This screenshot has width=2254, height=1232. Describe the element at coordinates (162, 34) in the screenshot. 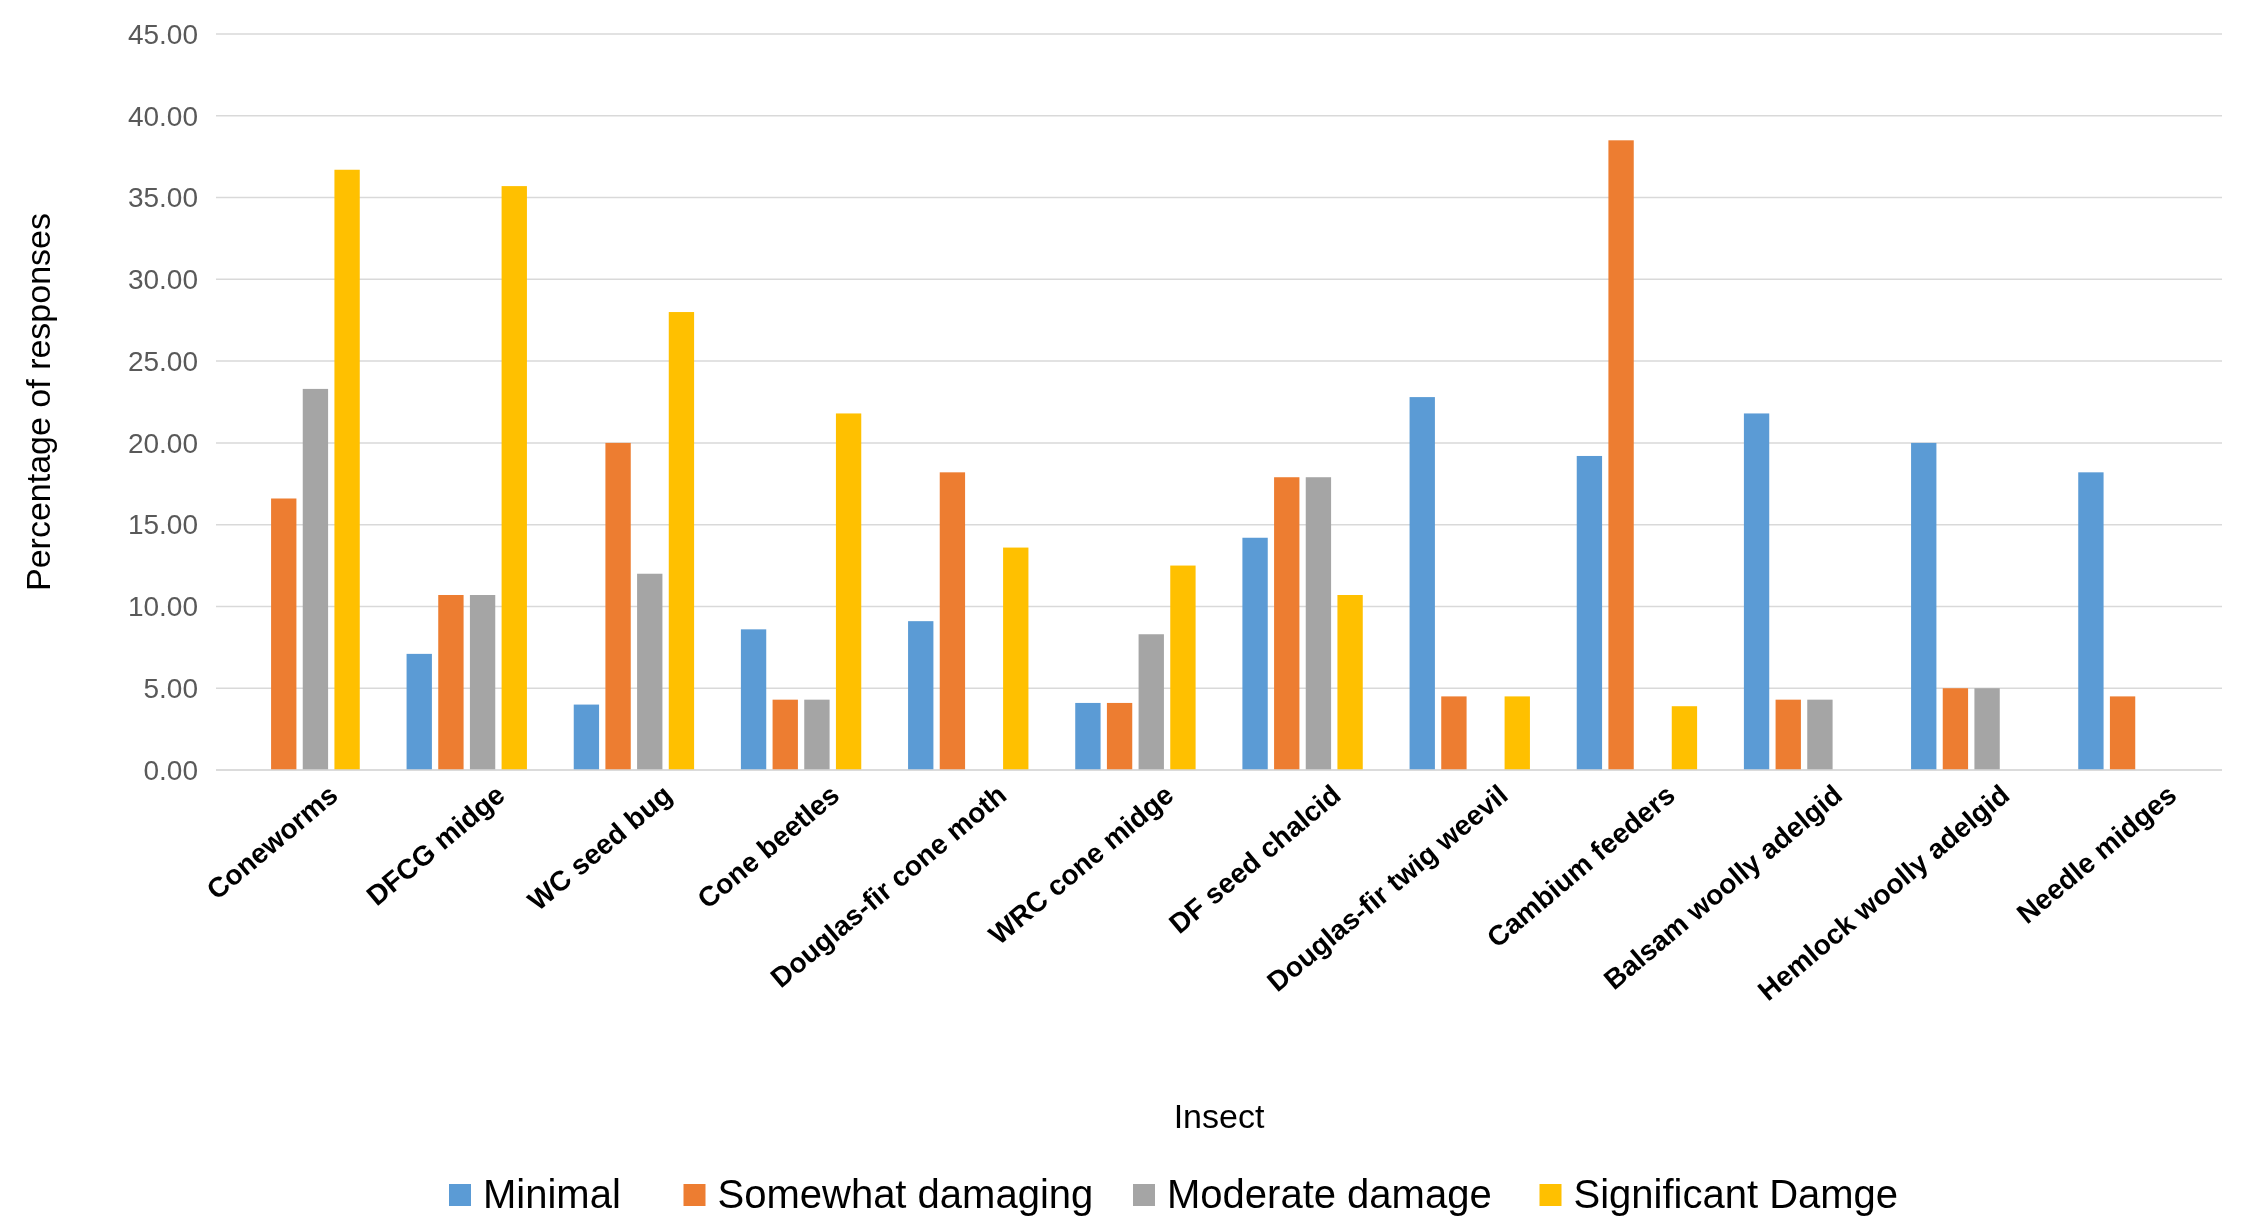

I see `y-tick-label: 45.00` at that location.